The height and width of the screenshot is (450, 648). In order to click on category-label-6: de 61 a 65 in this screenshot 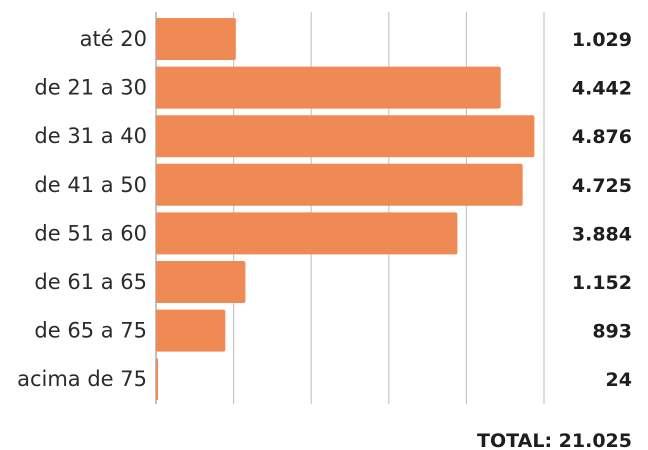, I will do `click(90, 282)`.